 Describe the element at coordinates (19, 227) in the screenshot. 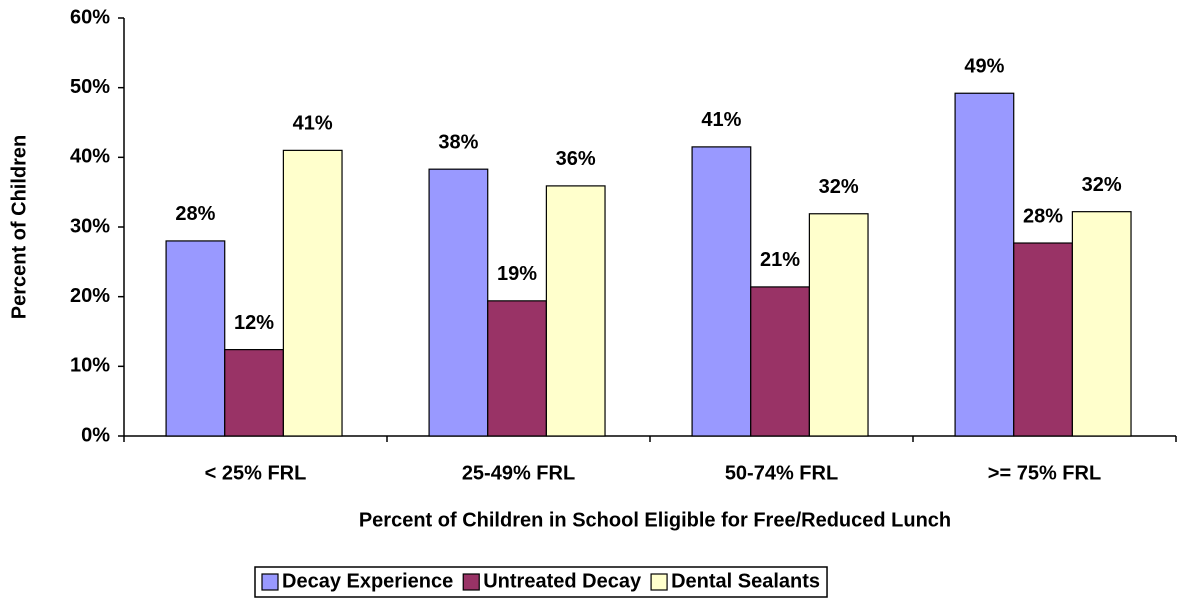

I see `y-axis-label: Percent of Children` at that location.